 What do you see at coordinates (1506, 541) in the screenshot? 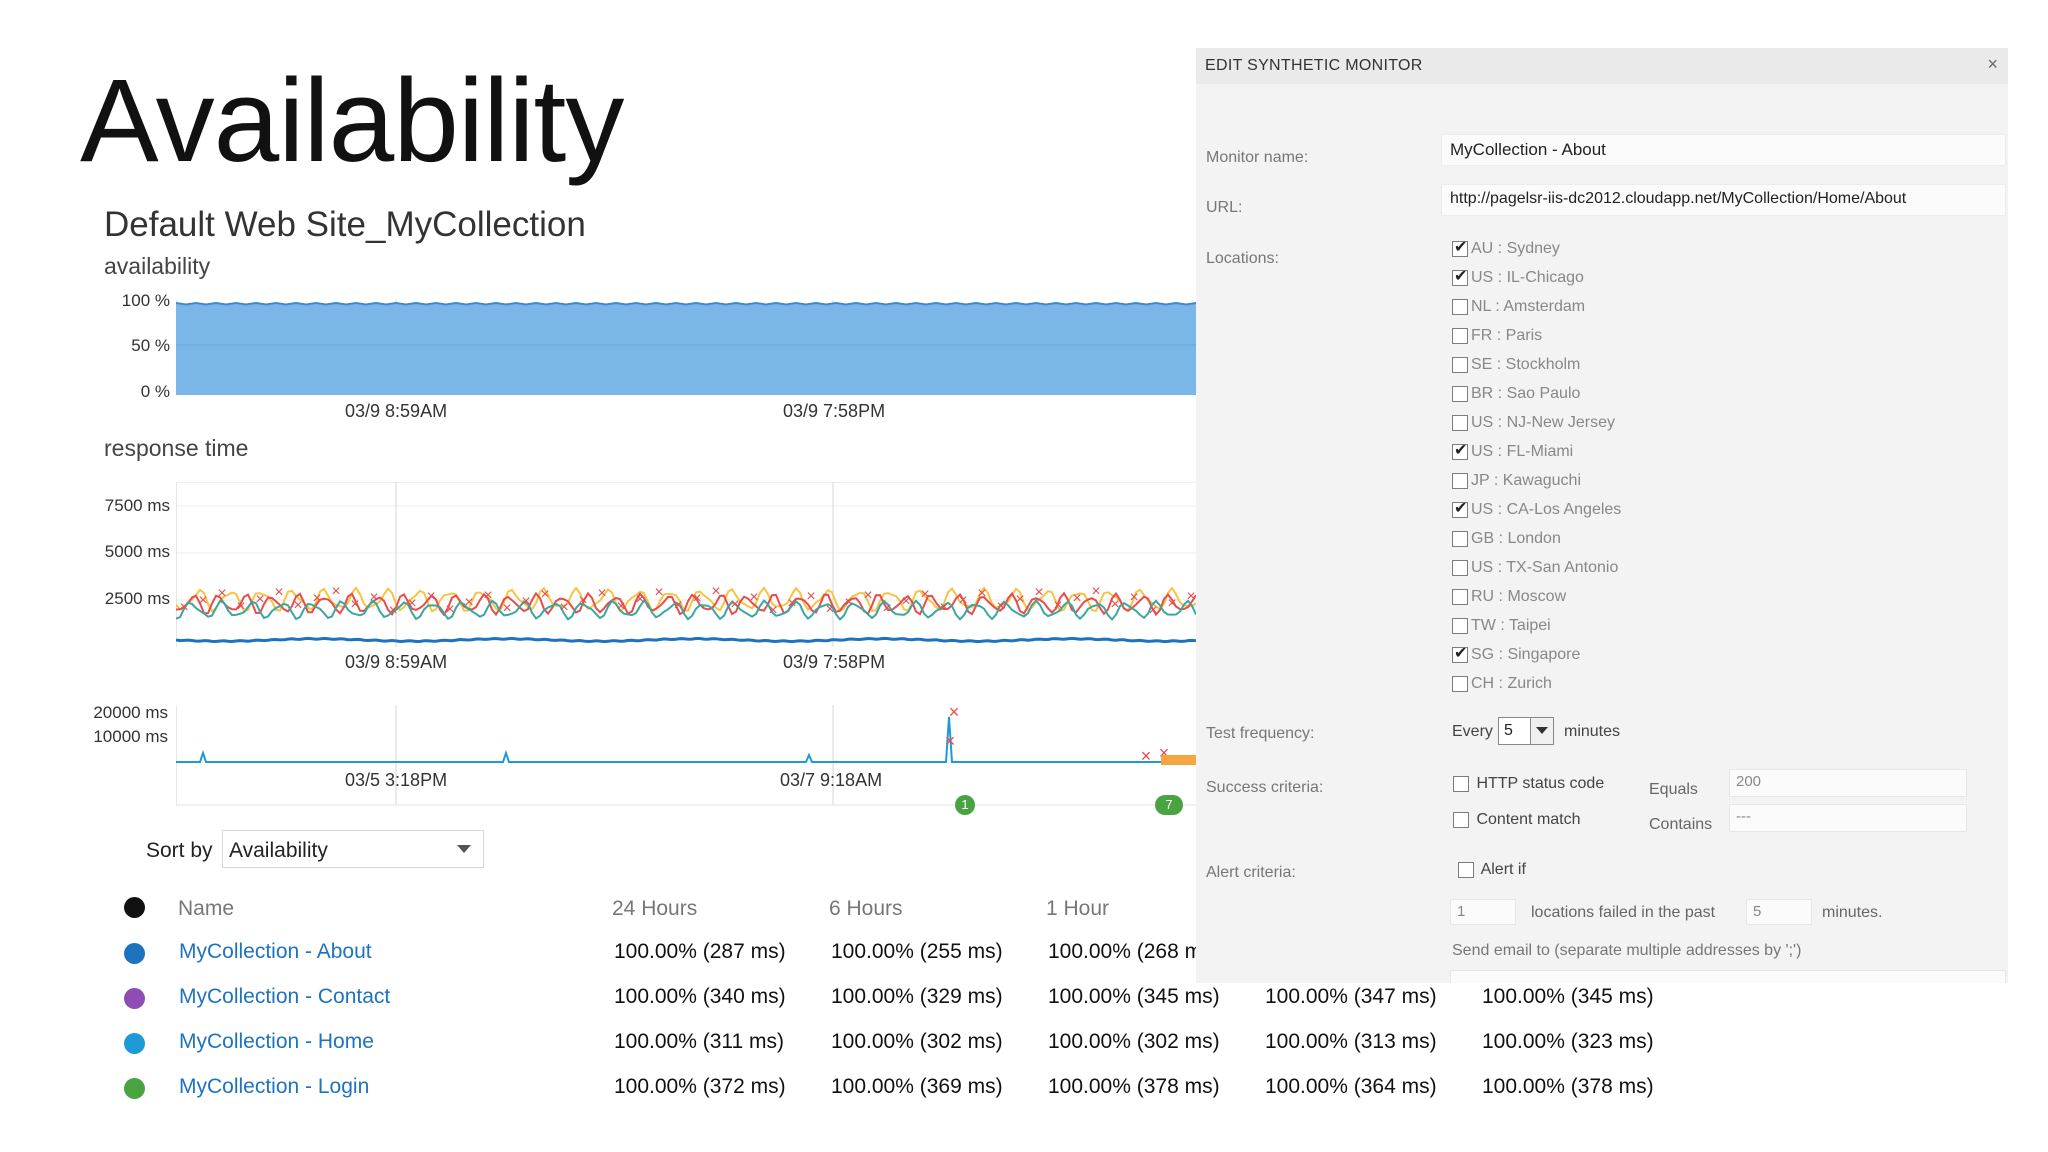
I see `location-option: GB : London` at bounding box center [1506, 541].